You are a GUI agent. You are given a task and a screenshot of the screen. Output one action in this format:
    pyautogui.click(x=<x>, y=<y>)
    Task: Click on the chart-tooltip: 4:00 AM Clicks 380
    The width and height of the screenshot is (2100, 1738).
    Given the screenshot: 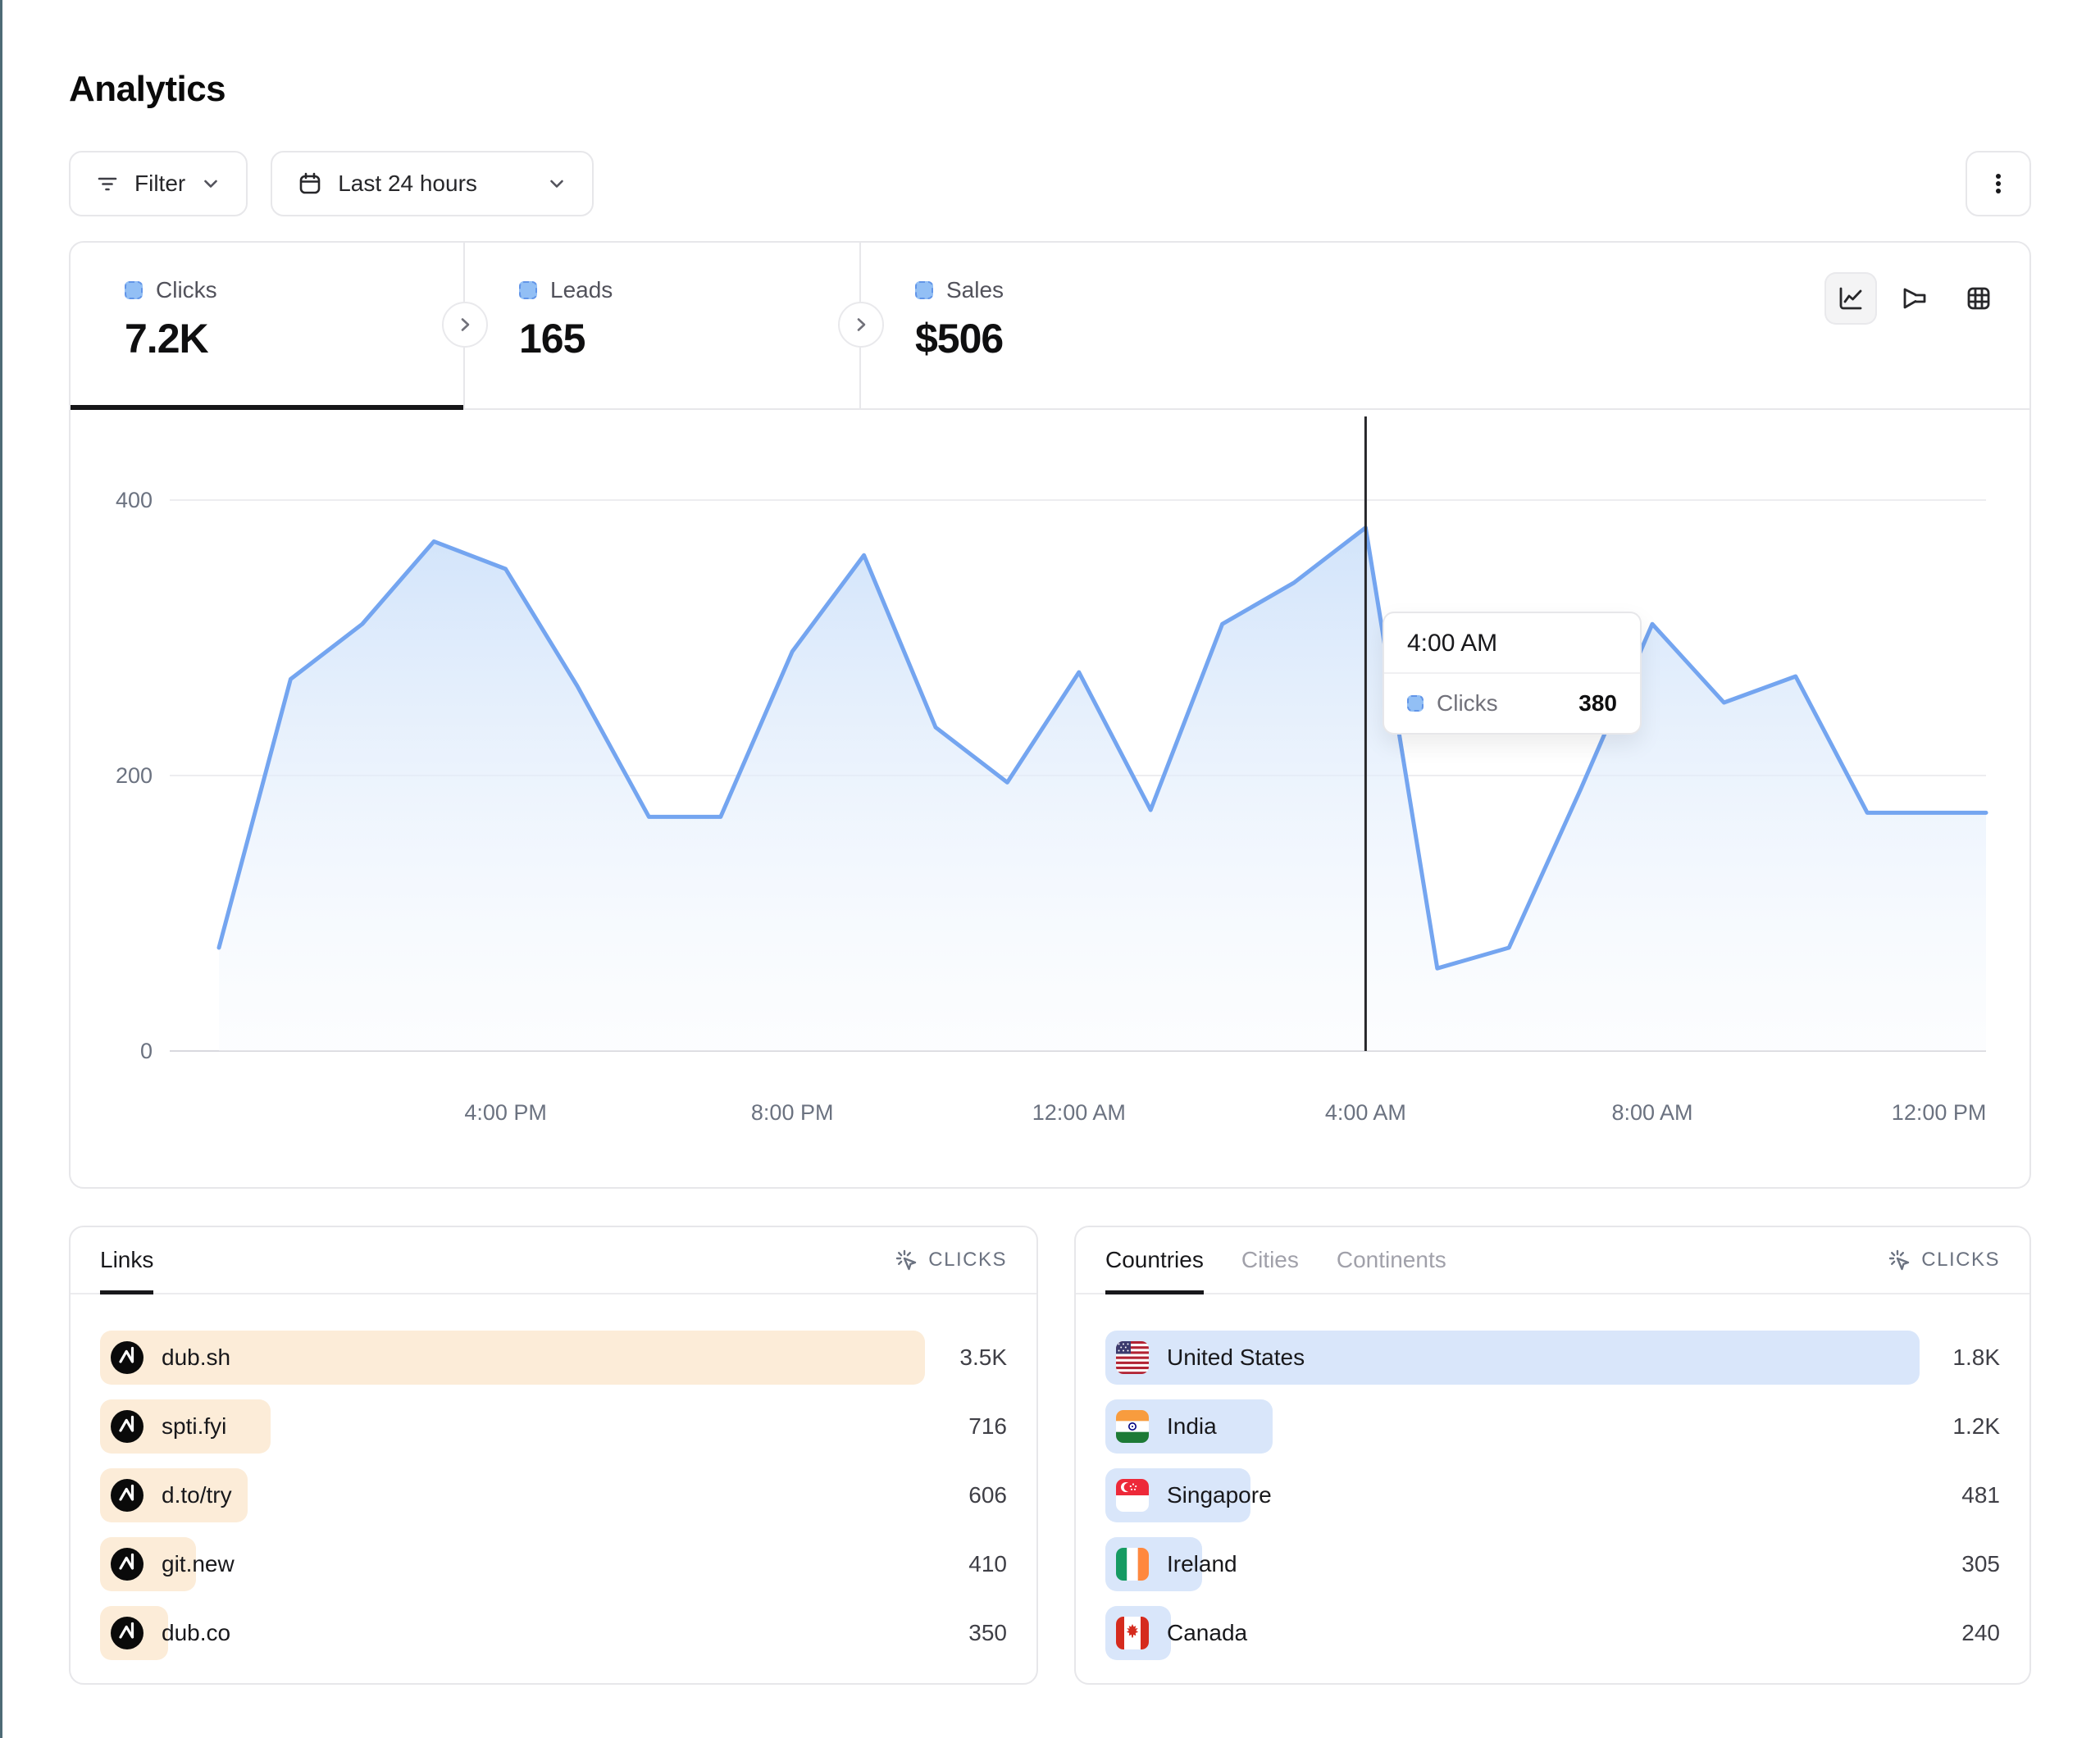 What is the action you would take?
    pyautogui.click(x=1512, y=673)
    